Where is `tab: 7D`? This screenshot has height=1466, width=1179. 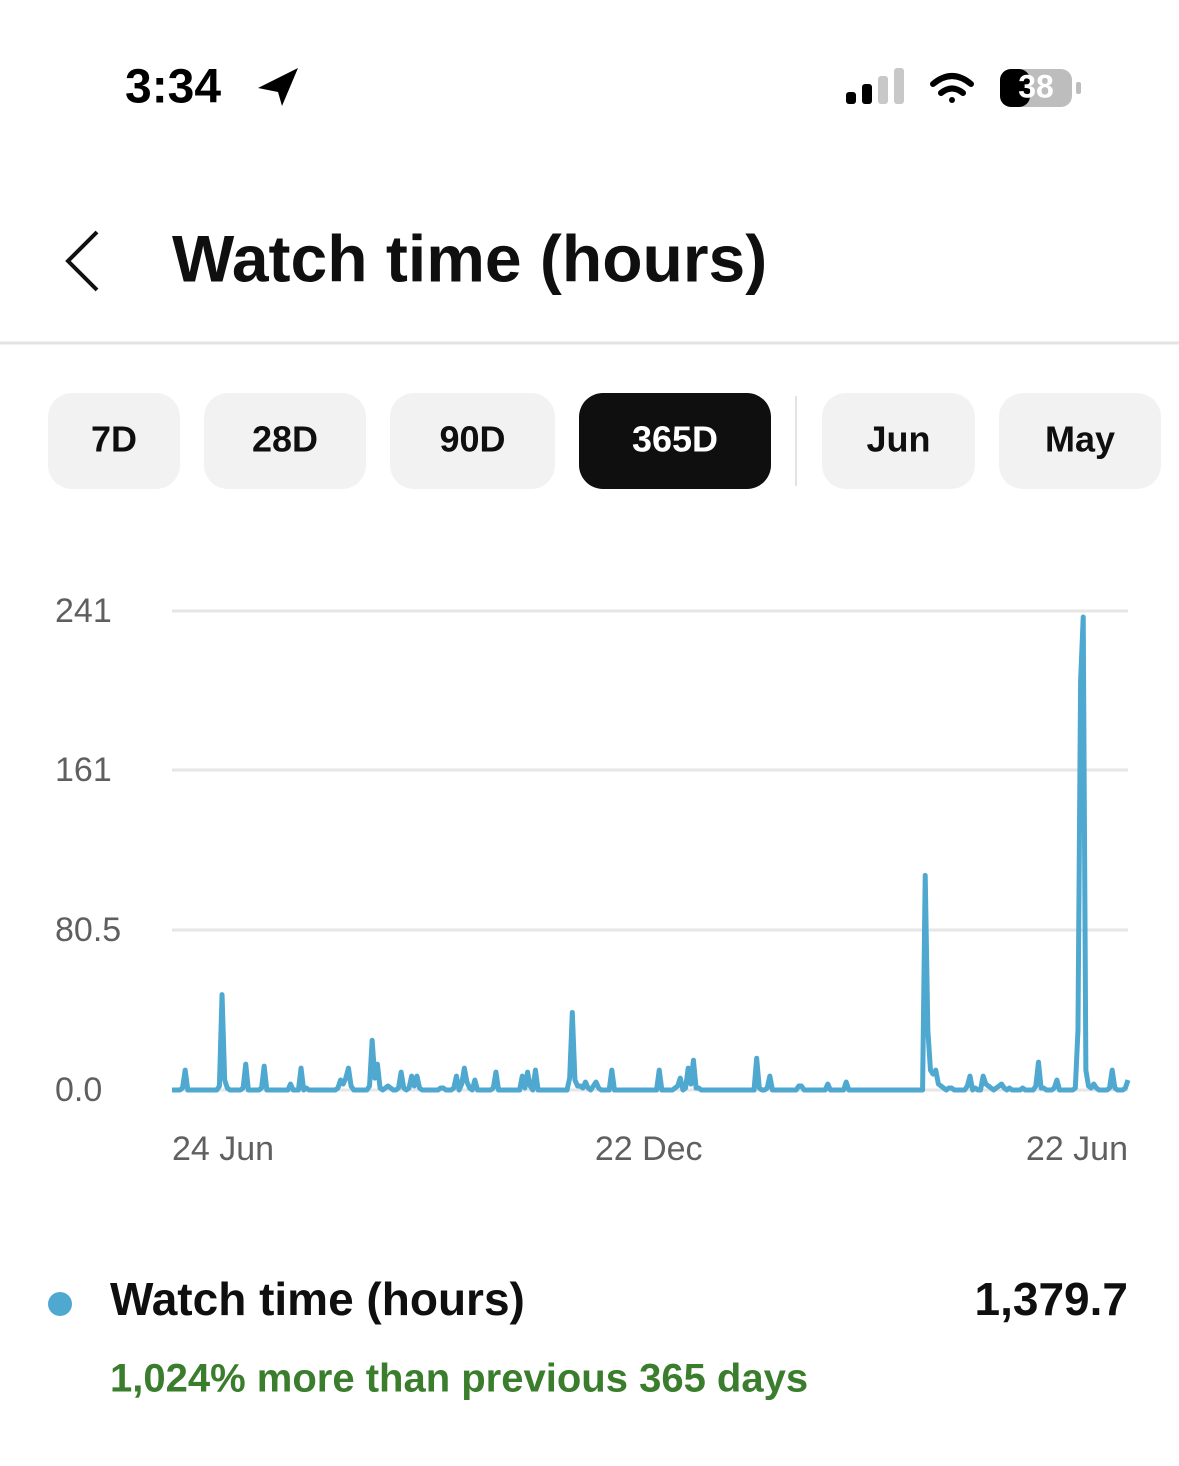
tab: 7D is located at coordinates (114, 441).